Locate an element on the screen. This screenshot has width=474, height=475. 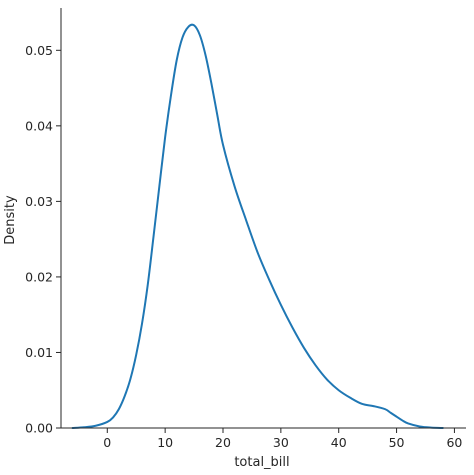
y-tick-label: 0.05 is located at coordinates (39, 50).